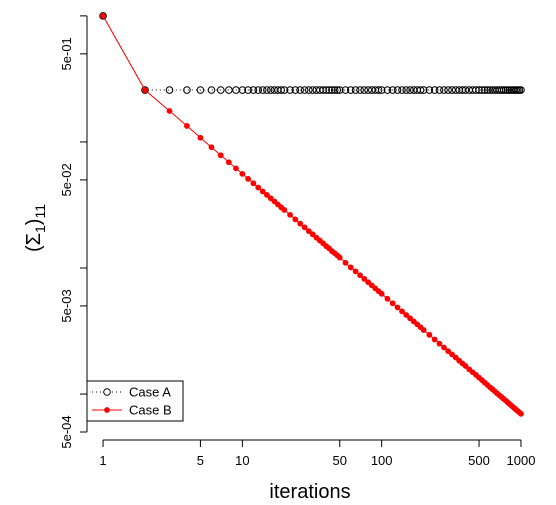 The height and width of the screenshot is (505, 556). Describe the element at coordinates (34, 242) in the screenshot. I see `y-label-part: (Σ` at that location.